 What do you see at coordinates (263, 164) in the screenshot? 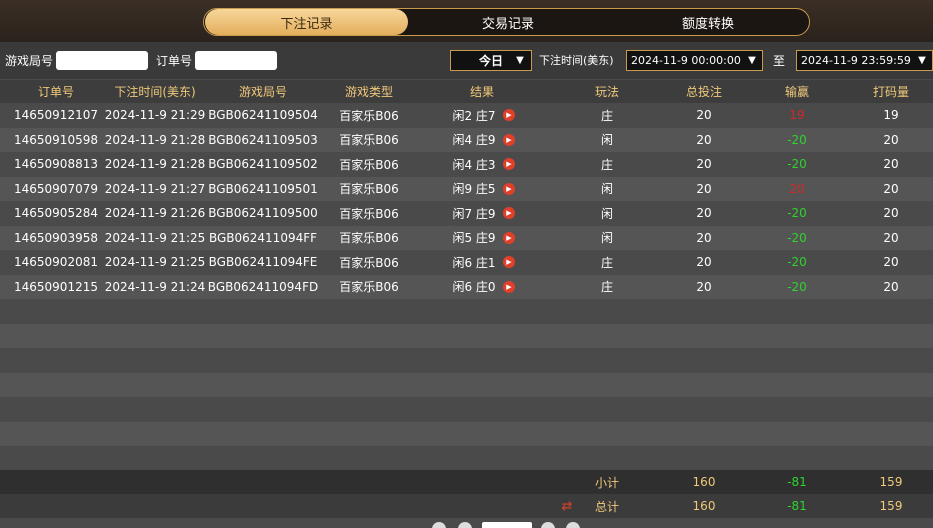
I see `cell: BGB06241109502` at bounding box center [263, 164].